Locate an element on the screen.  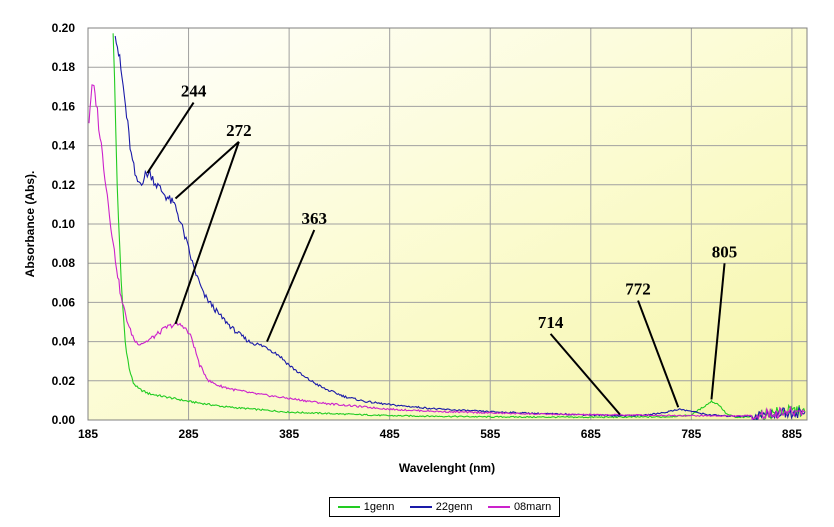
x-tick-label: 785 is located at coordinates (691, 434).